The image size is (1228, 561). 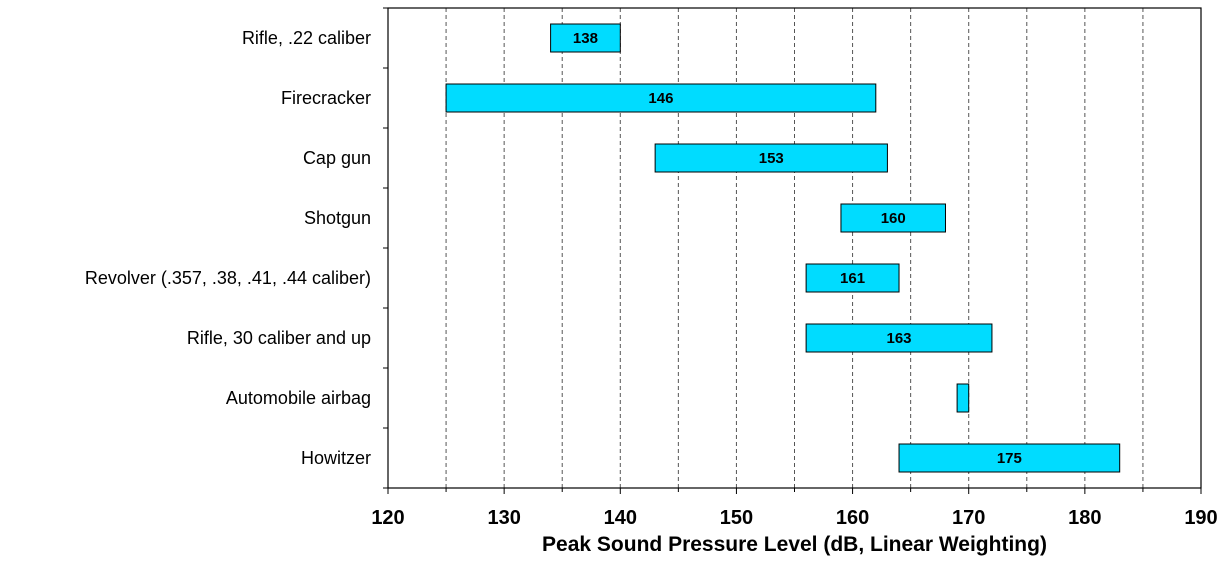 I want to click on bar-value-label: 138, so click(x=585, y=38).